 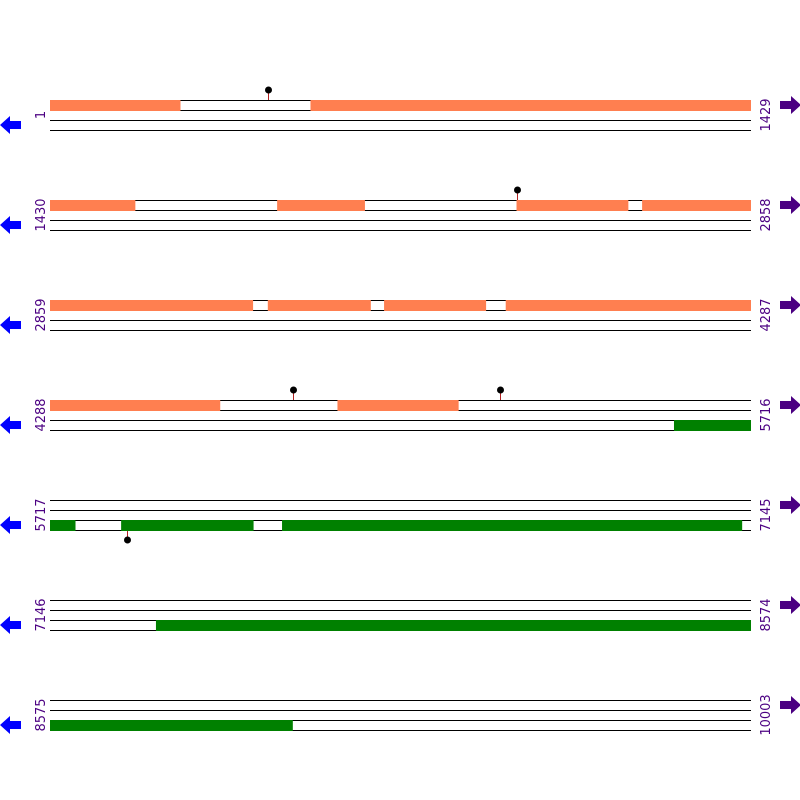 I want to click on sequence-row: 2859 4287, so click(x=400, y=315).